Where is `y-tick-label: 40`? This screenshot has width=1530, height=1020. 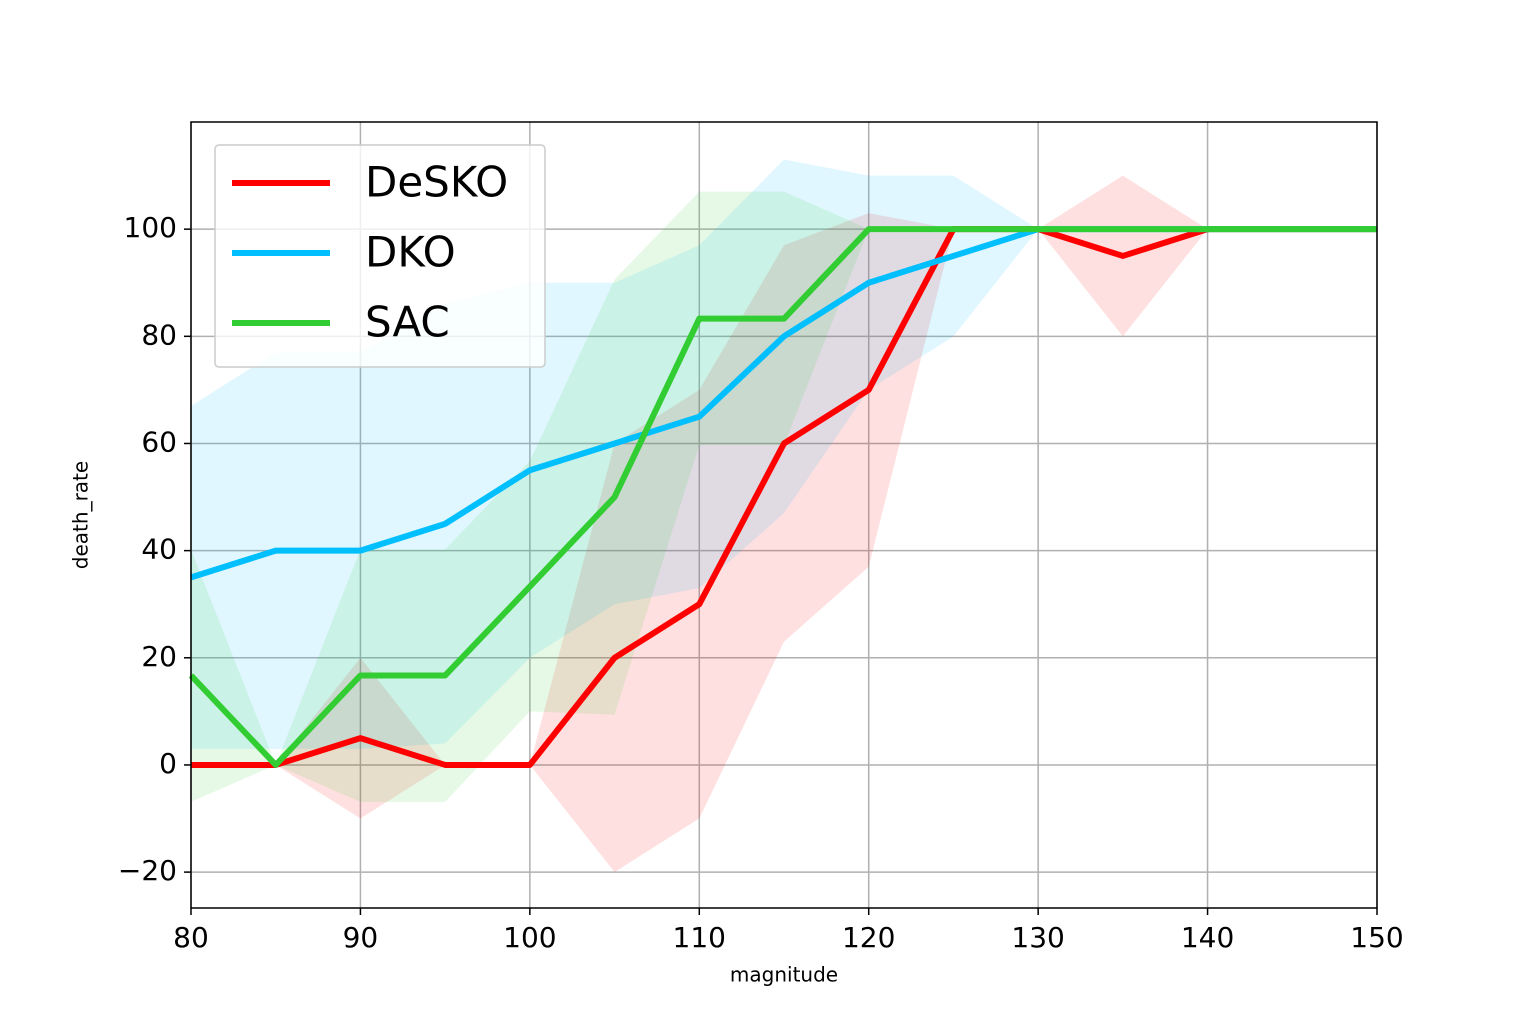 y-tick-label: 40 is located at coordinates (159, 549).